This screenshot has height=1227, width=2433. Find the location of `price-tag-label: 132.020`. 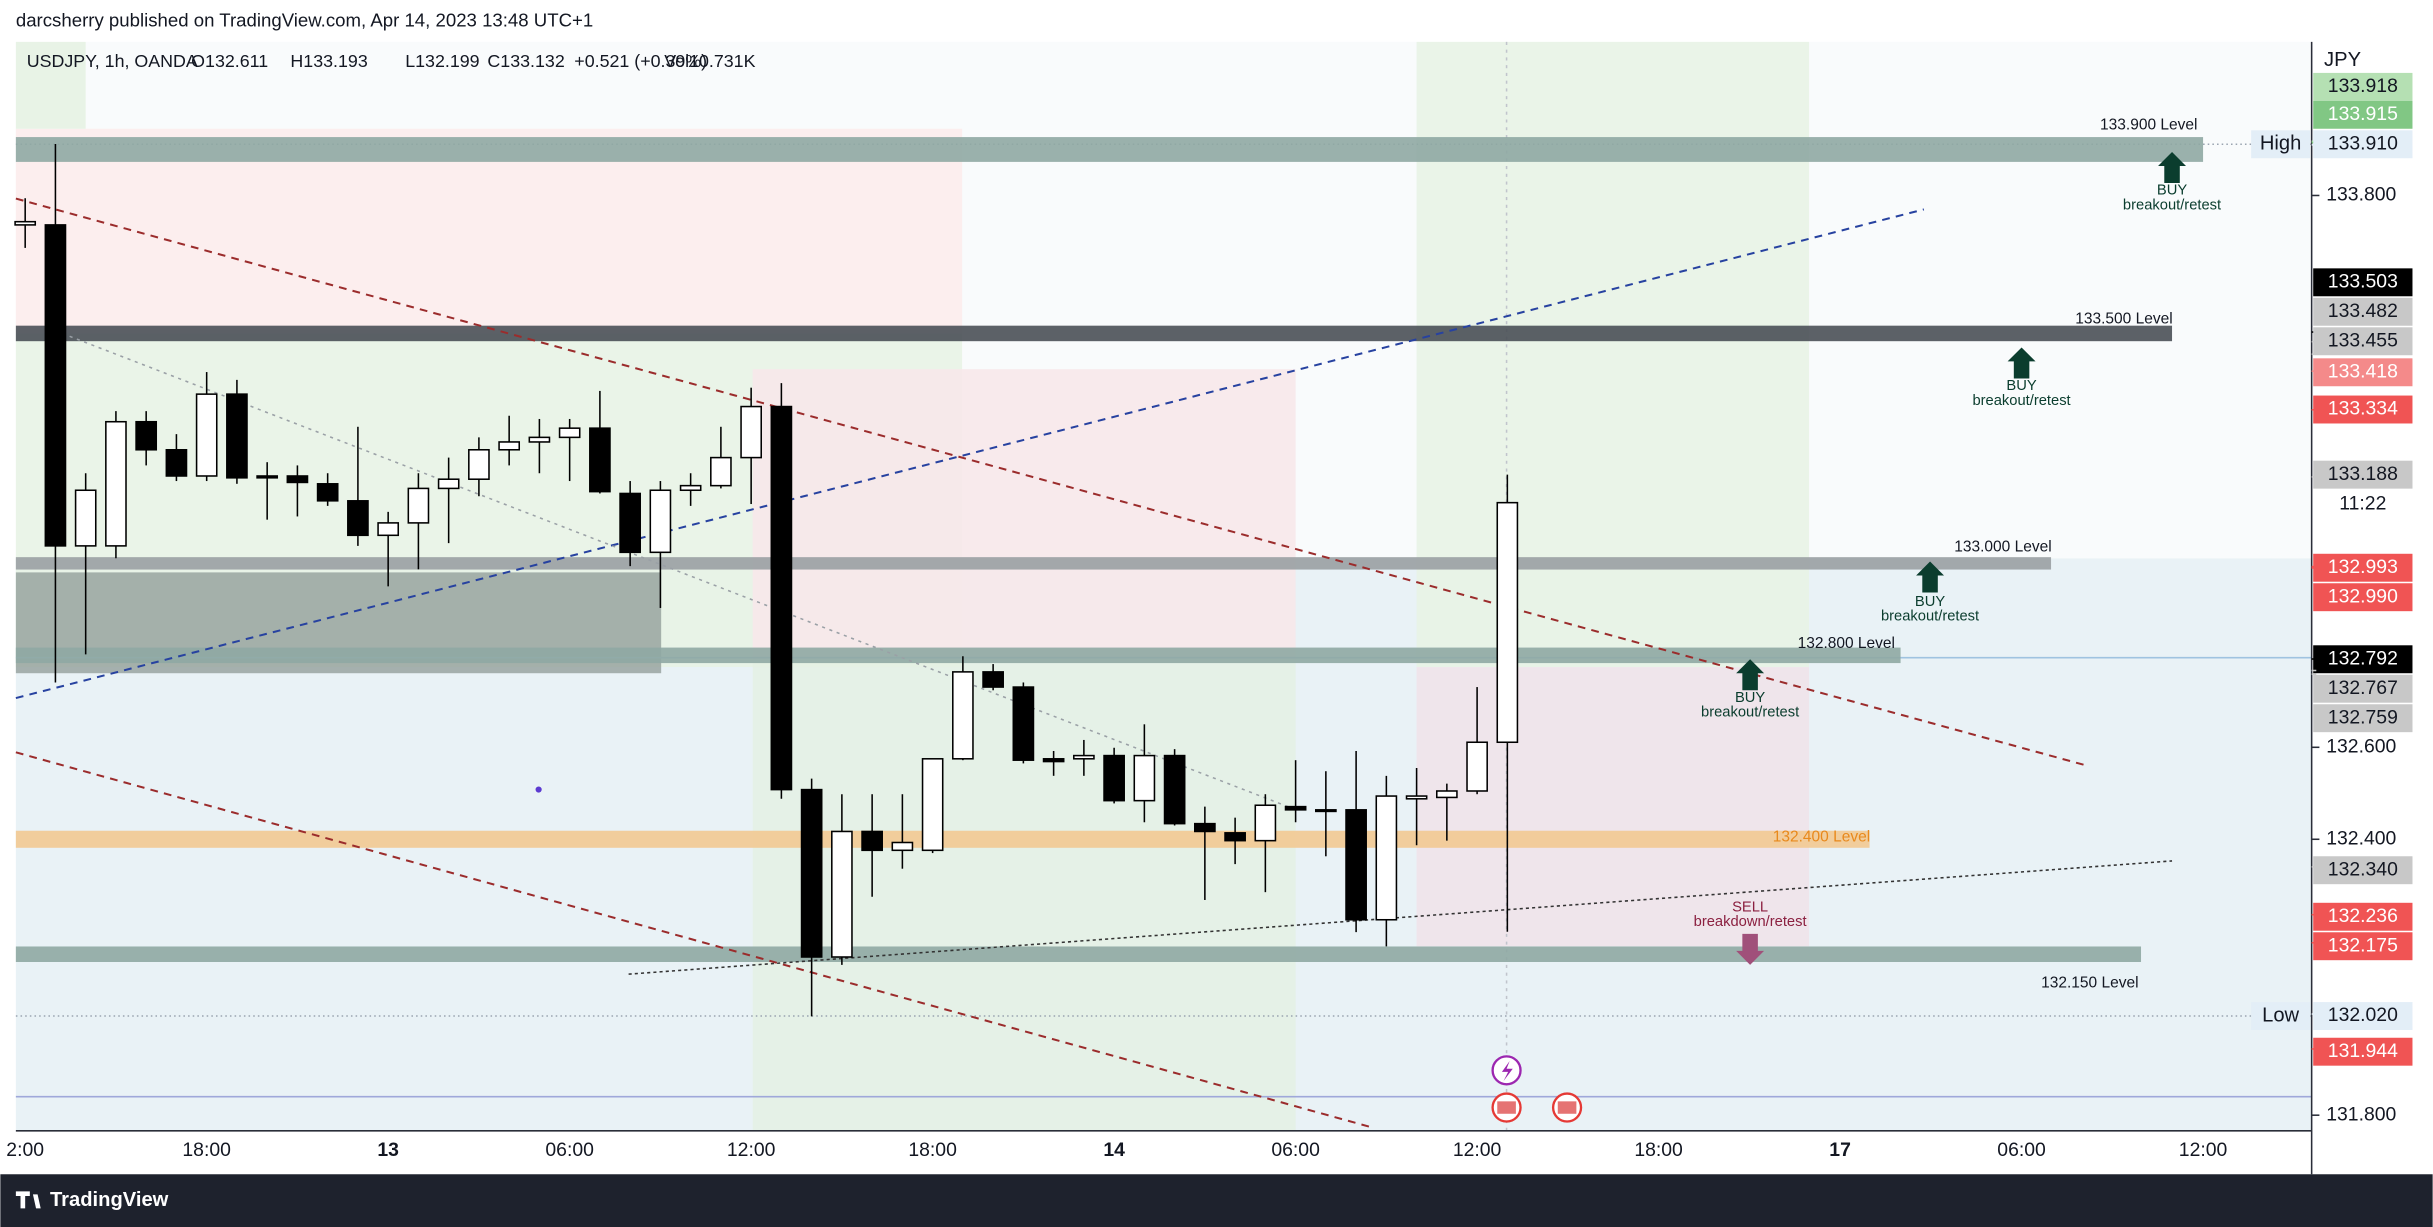

price-tag-label: 132.020 is located at coordinates (2363, 1015).